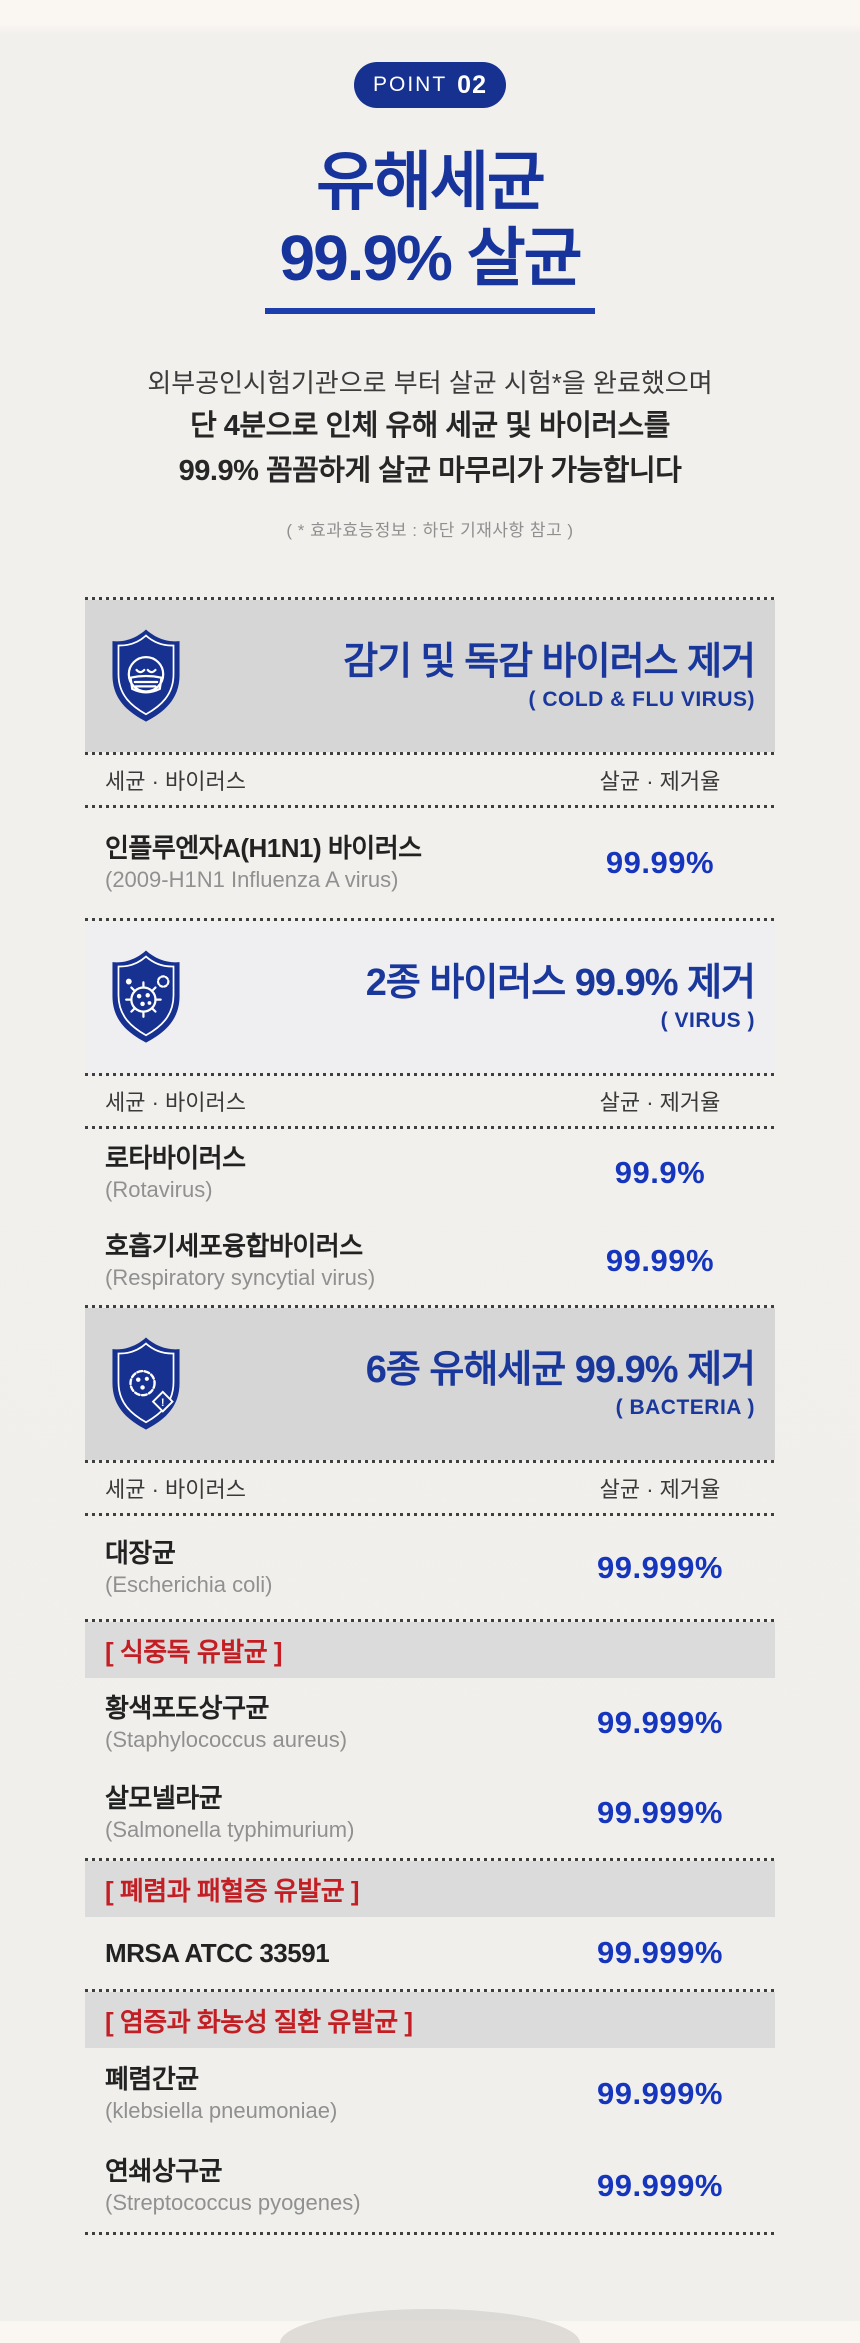 Image resolution: width=860 pixels, height=2343 pixels. What do you see at coordinates (430, 1650) in the screenshot?
I see `category-band-food-poisoning: [ 식중독 유발균 ]` at bounding box center [430, 1650].